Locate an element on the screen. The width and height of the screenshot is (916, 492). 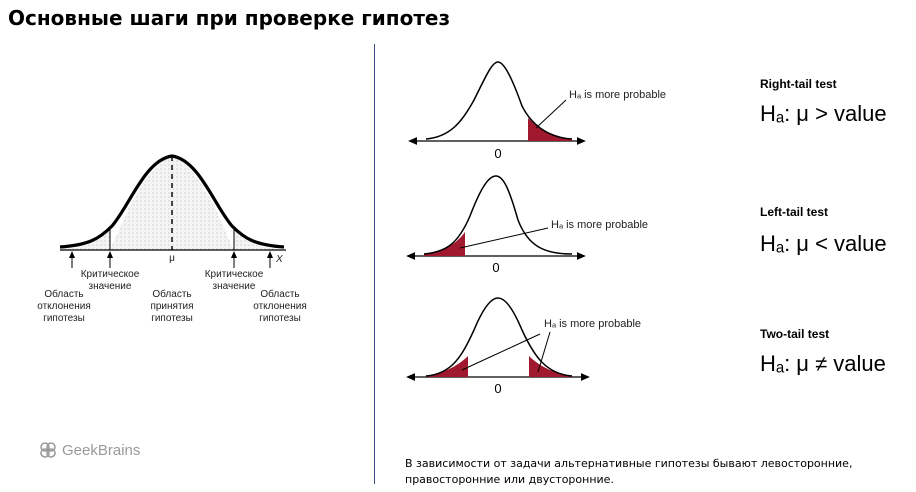
formula-left: Hₐ: μ < value is located at coordinates (823, 243).